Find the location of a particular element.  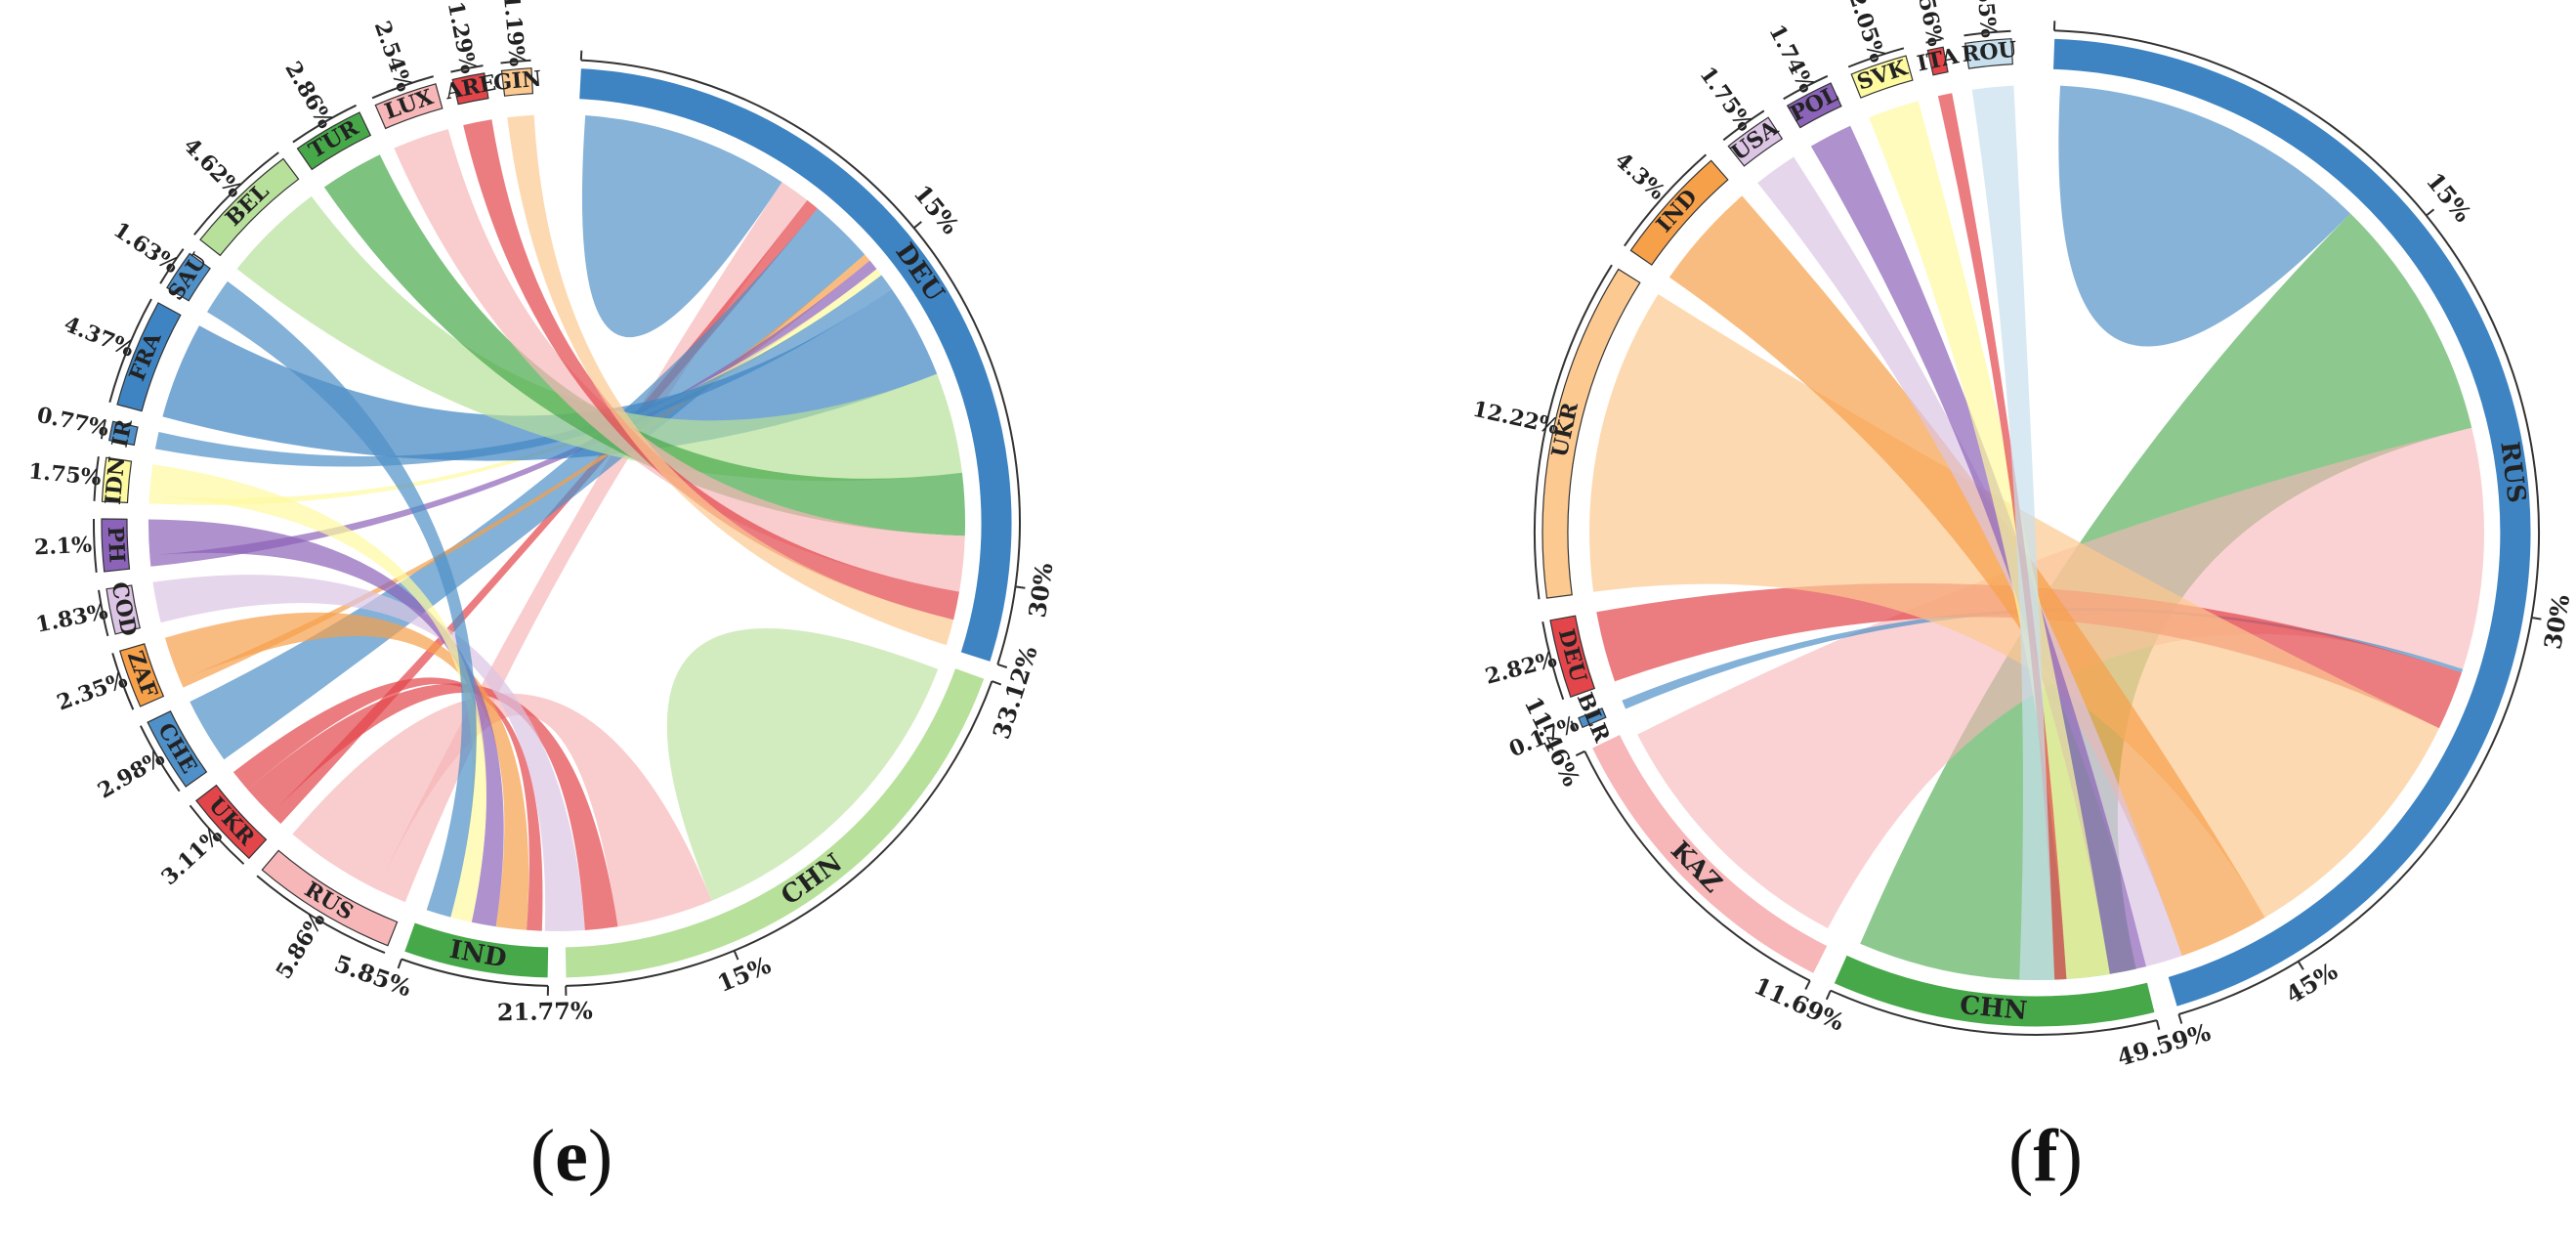

pct-label-irl: 0.77% is located at coordinates (72, 423).